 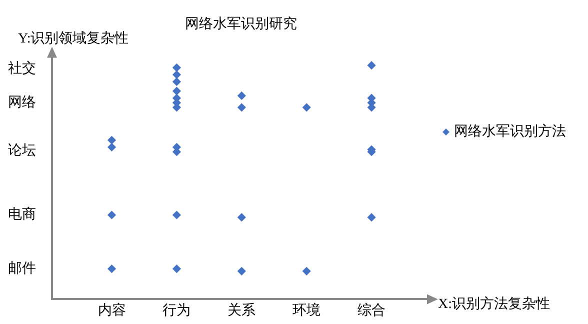 I want to click on x-axis-title: X:识别方法复杂性, so click(x=494, y=304).